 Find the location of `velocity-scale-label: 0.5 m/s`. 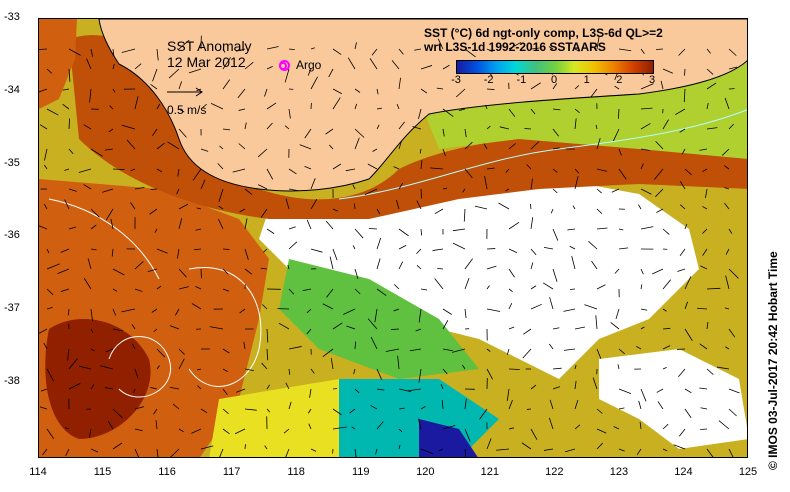

velocity-scale-label: 0.5 m/s is located at coordinates (187, 110).